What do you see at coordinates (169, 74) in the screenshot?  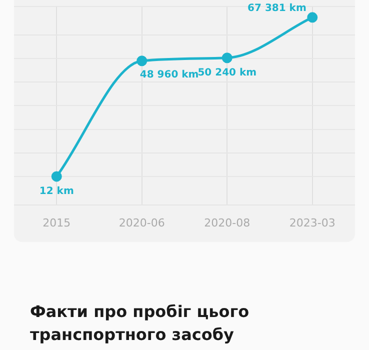 I see `data-label: 48 960 km` at bounding box center [169, 74].